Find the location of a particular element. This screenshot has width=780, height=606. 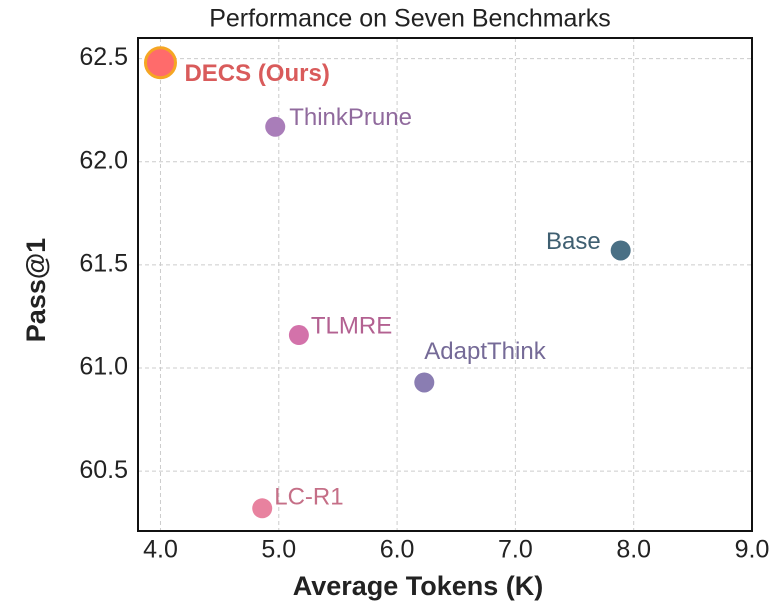

point-label: TLMRE is located at coordinates (351, 325).